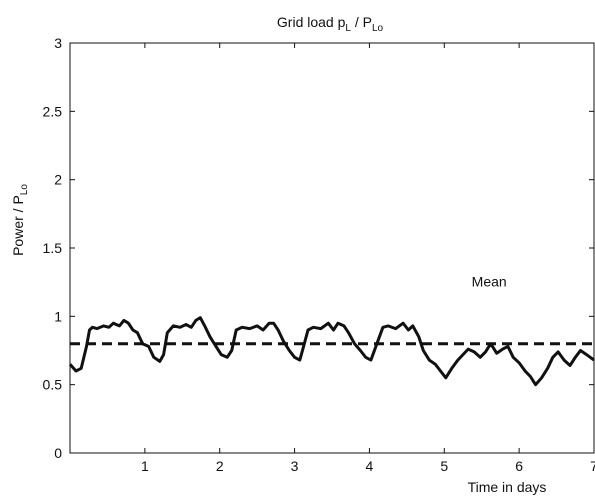  What do you see at coordinates (489, 281) in the screenshot?
I see `mean-annotation: Mean` at bounding box center [489, 281].